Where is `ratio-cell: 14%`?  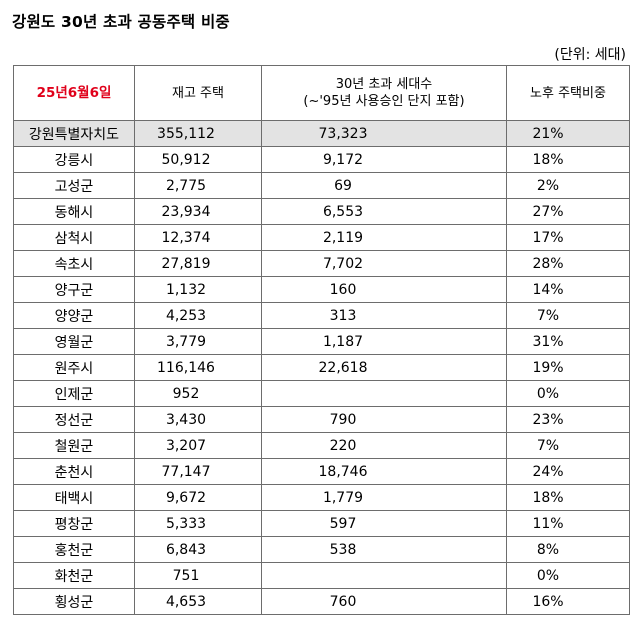
ratio-cell: 14% is located at coordinates (568, 289).